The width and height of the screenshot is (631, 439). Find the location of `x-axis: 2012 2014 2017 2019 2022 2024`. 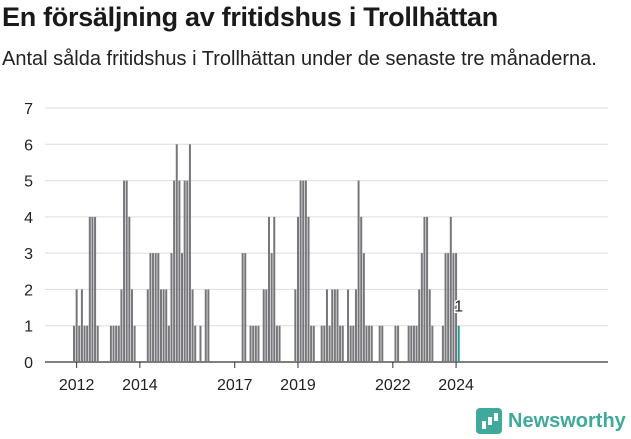

x-axis: 2012 2014 2017 2019 2022 2024 is located at coordinates (266, 378).